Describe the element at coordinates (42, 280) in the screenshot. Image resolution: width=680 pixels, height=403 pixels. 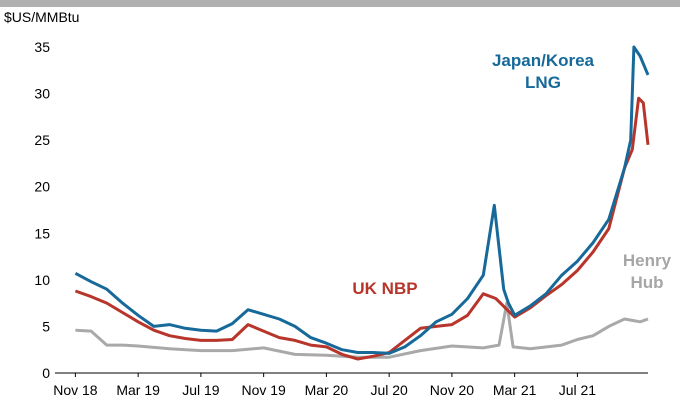
I see `y-tick-label: 10` at that location.